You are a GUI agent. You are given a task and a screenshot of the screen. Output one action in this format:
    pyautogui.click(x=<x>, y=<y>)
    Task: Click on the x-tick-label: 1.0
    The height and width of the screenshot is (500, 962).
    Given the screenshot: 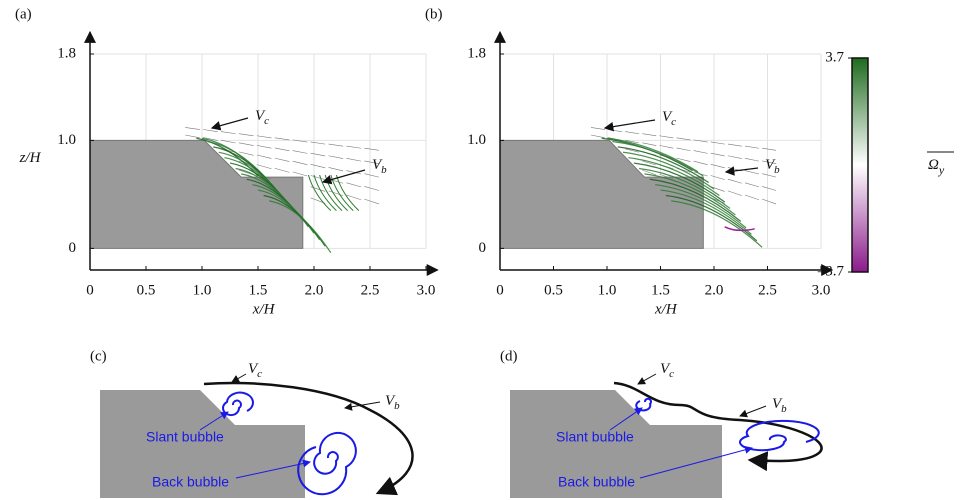 What is the action you would take?
    pyautogui.click(x=202, y=290)
    